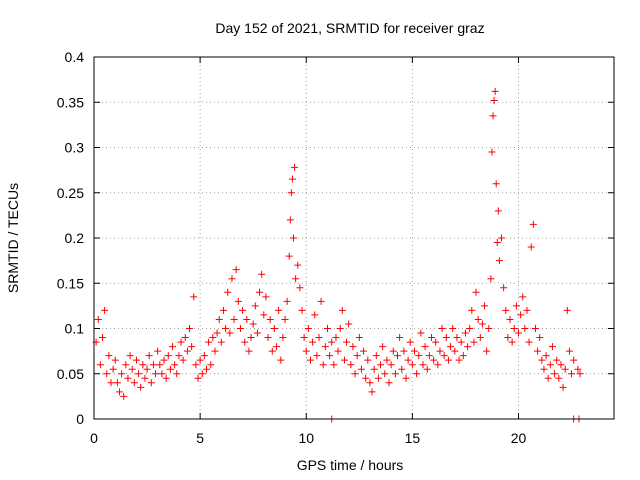 Image resolution: width=640 pixels, height=480 pixels. I want to click on x-tick-label: 15, so click(413, 438).